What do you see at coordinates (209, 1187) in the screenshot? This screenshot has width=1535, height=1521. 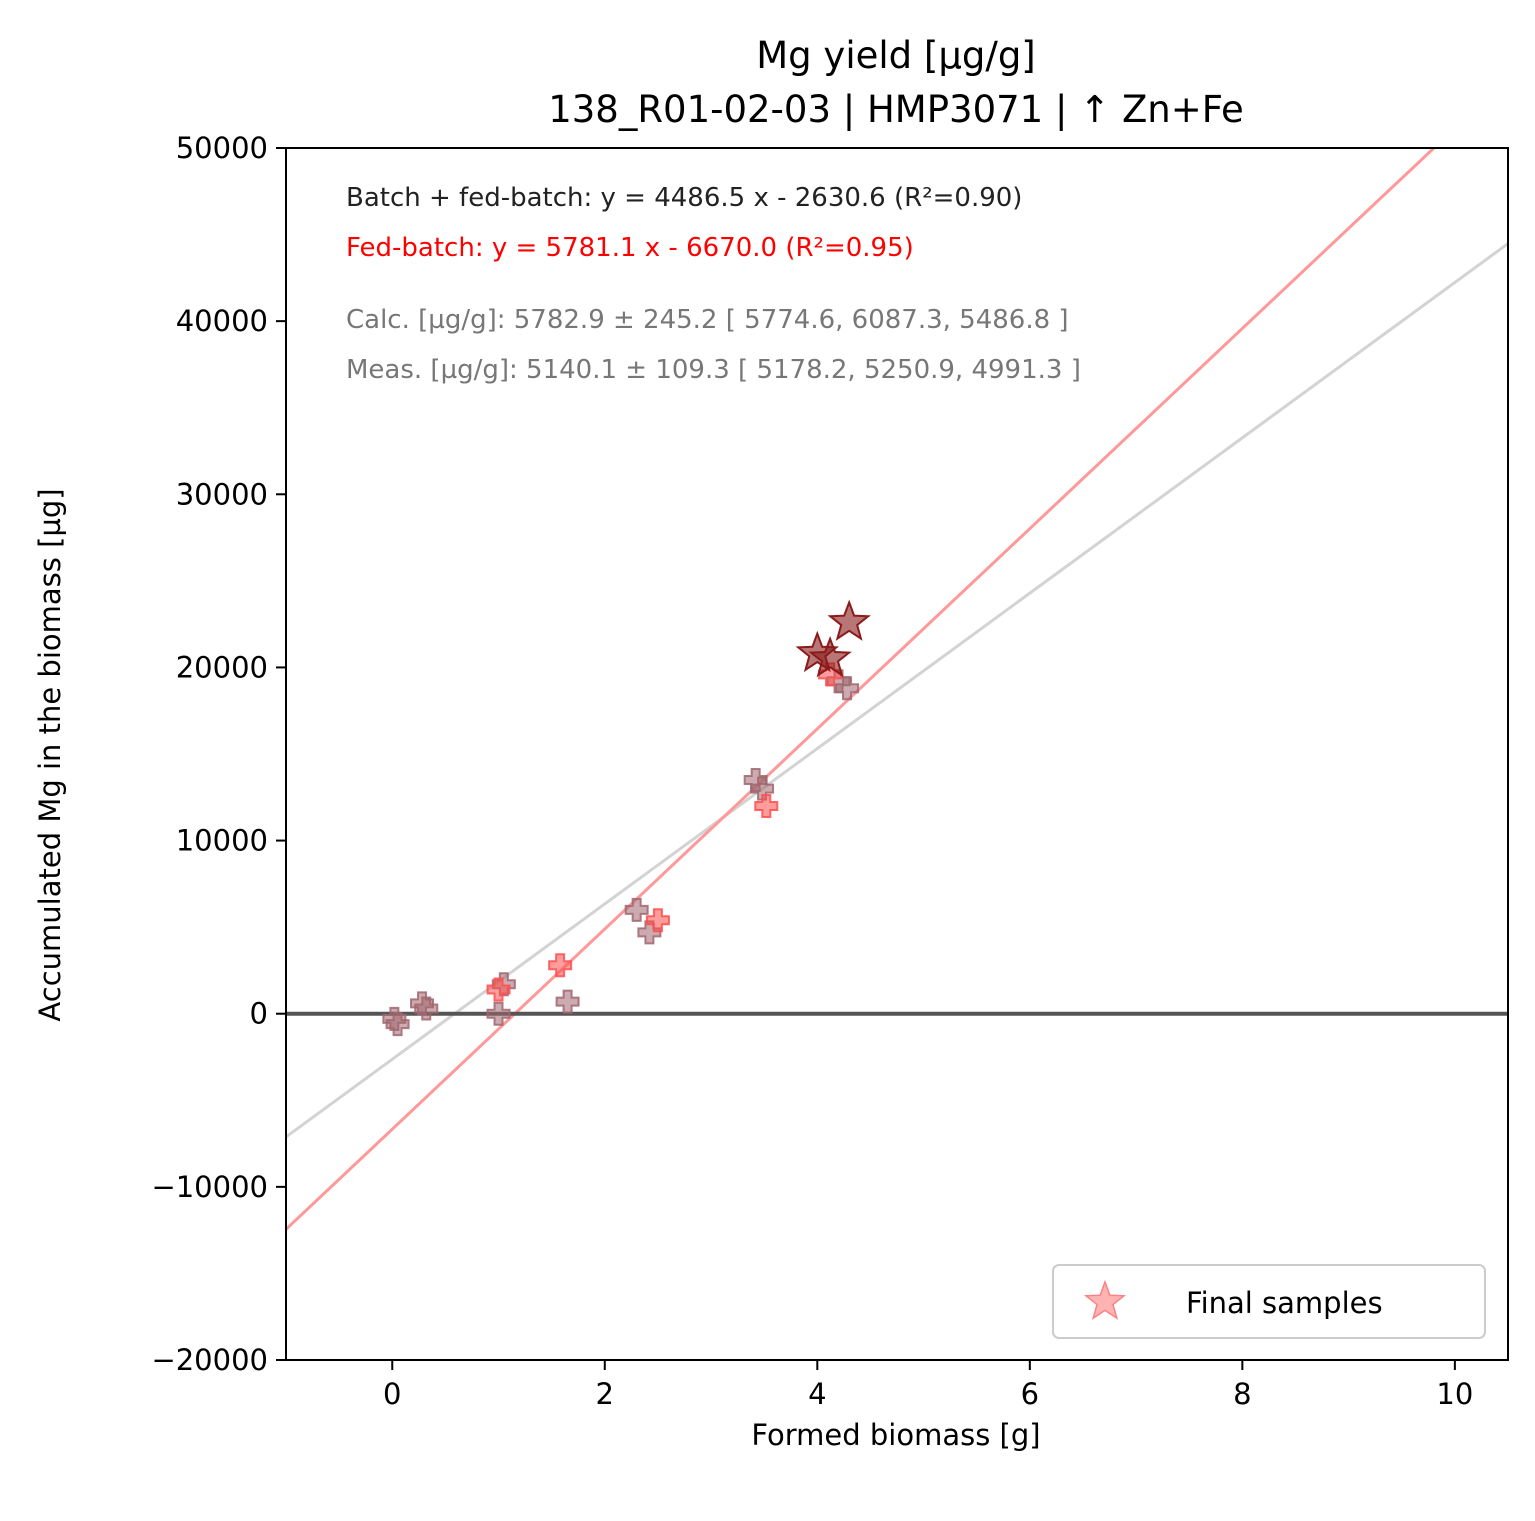 I see `y-tick-label-1: −10000` at bounding box center [209, 1187].